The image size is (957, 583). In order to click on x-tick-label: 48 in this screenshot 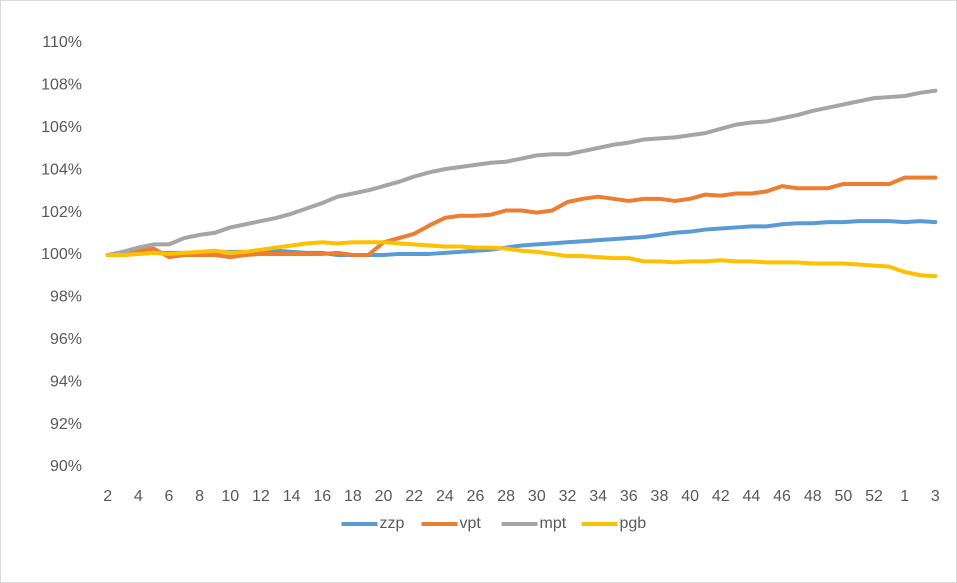, I will do `click(813, 496)`.